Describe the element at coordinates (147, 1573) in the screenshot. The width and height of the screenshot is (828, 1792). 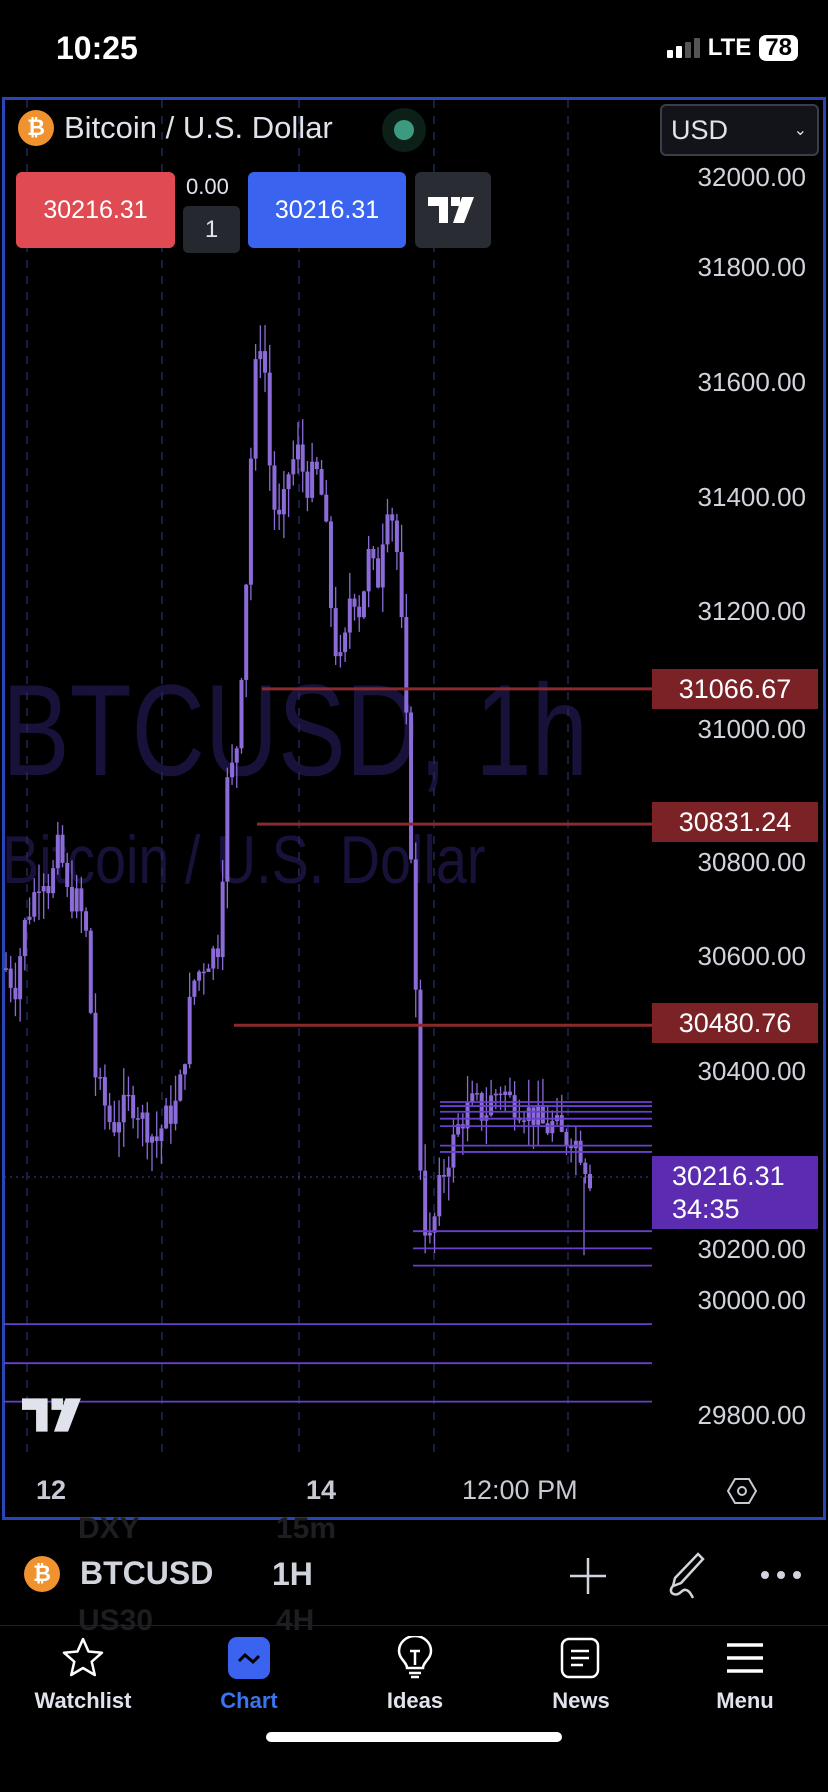
I see `symbol-name: BTCUSD` at that location.